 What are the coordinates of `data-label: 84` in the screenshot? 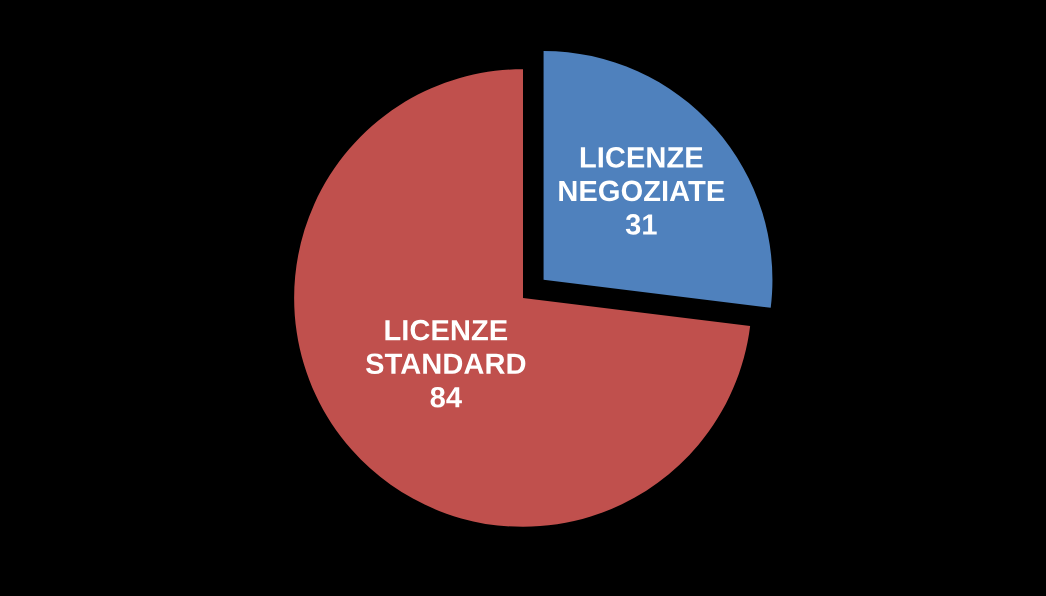 It's located at (446, 397).